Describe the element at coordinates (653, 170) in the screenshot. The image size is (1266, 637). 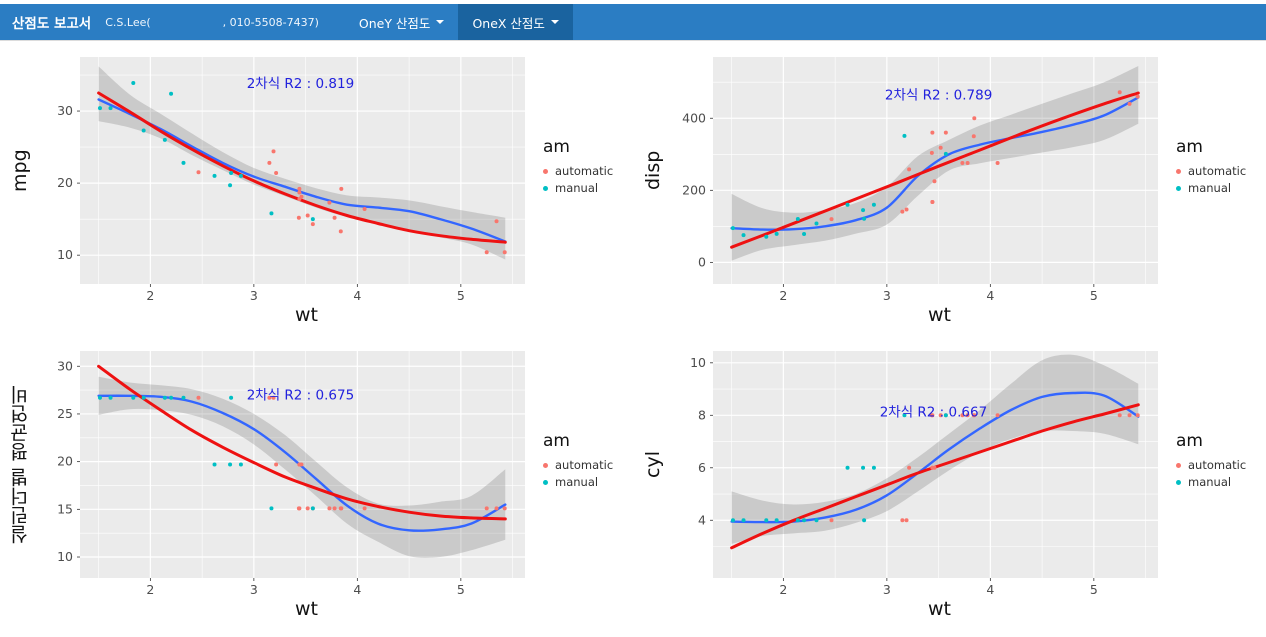
I see `y-axis-label: disp` at that location.